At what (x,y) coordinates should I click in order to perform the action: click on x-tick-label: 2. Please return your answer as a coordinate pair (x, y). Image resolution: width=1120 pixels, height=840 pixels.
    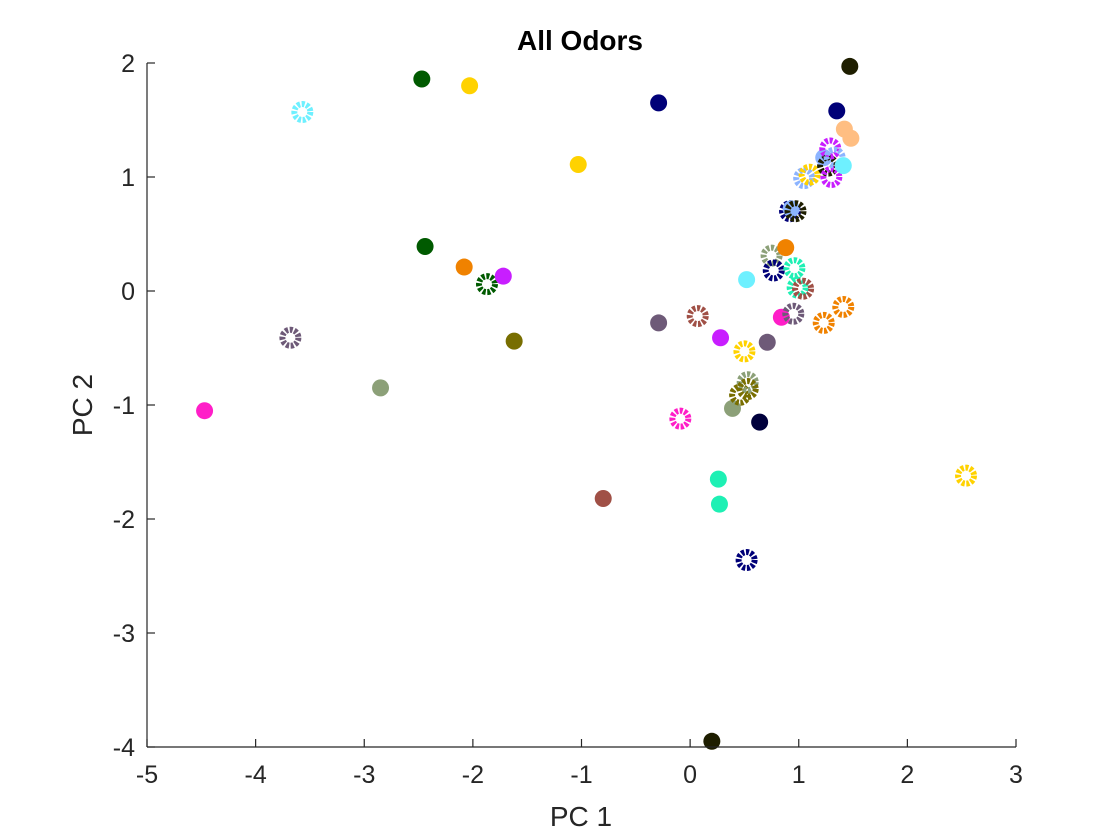
    Looking at the image, I should click on (907, 775).